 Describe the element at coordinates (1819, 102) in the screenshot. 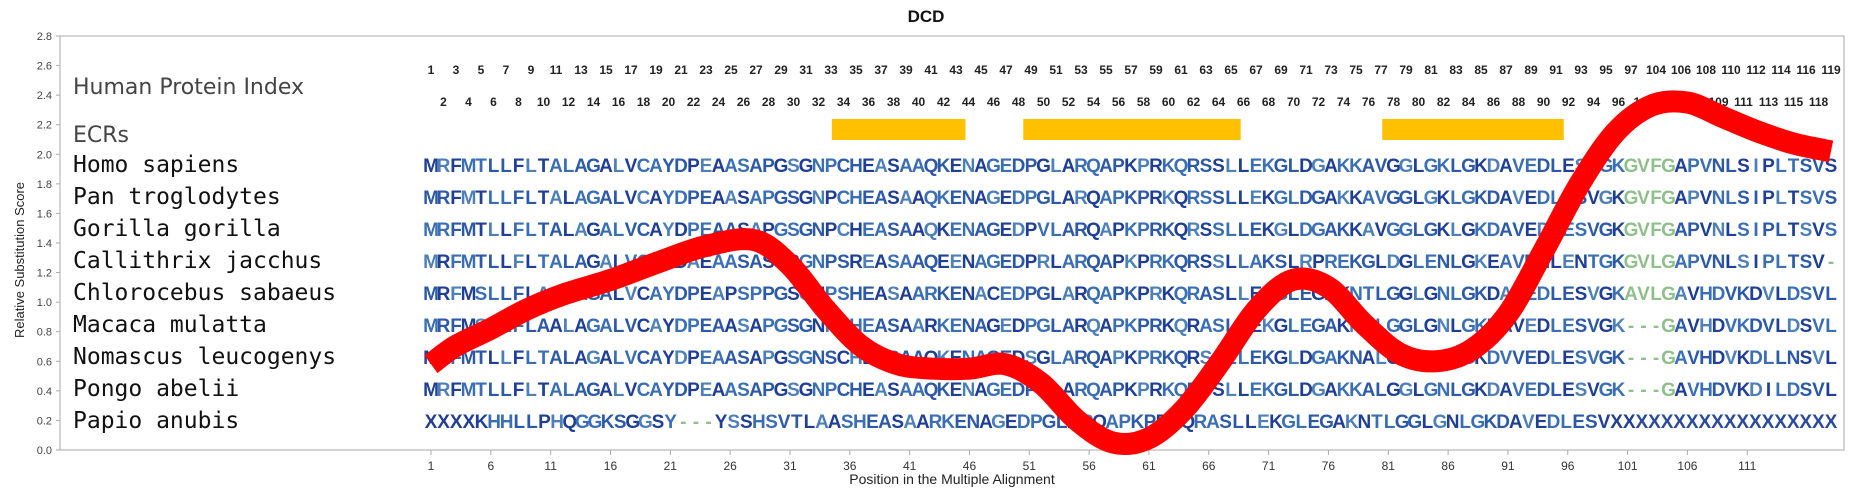

I see `human-index-number: 118` at that location.